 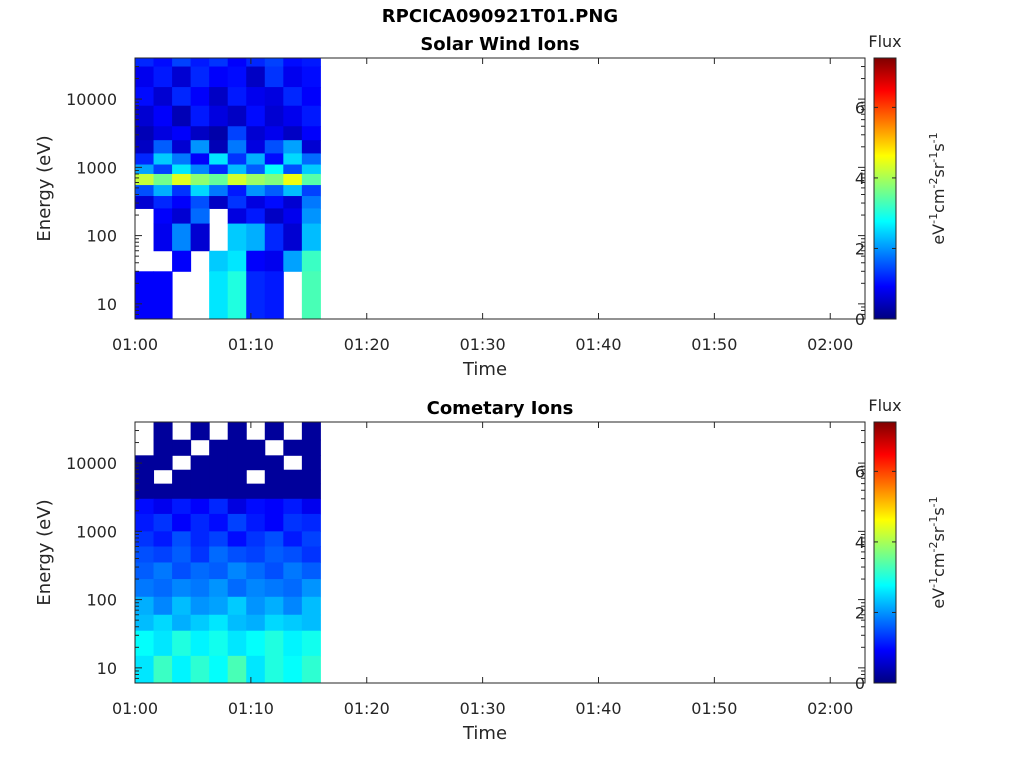 I want to click on colorbar-title: Flux, so click(x=884, y=41).